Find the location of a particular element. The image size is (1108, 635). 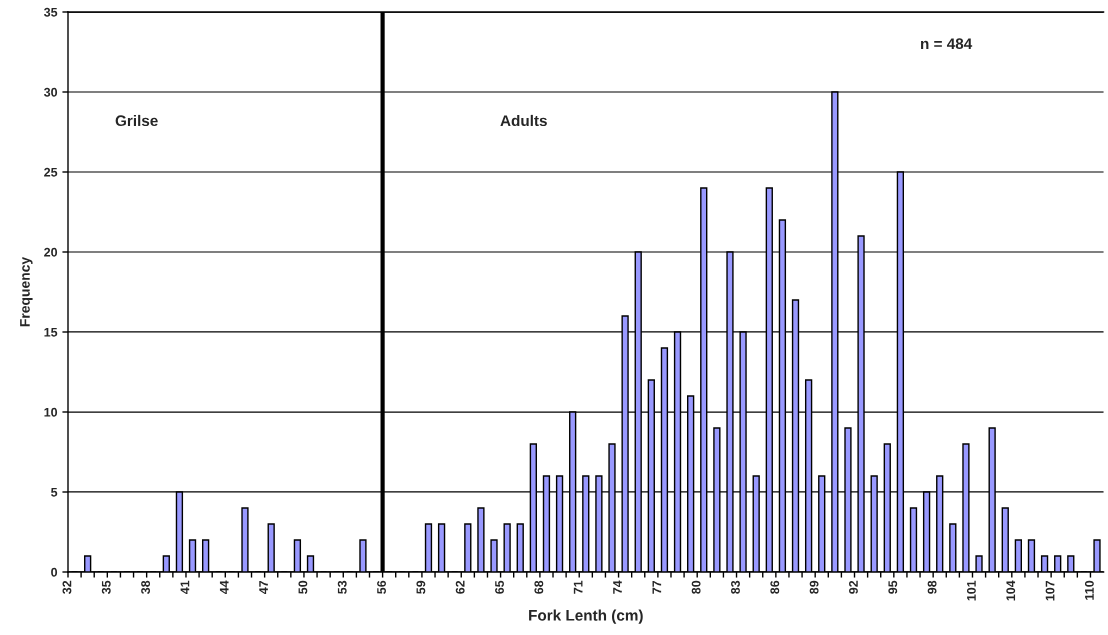

x-tick-label: 77 is located at coordinates (657, 587).